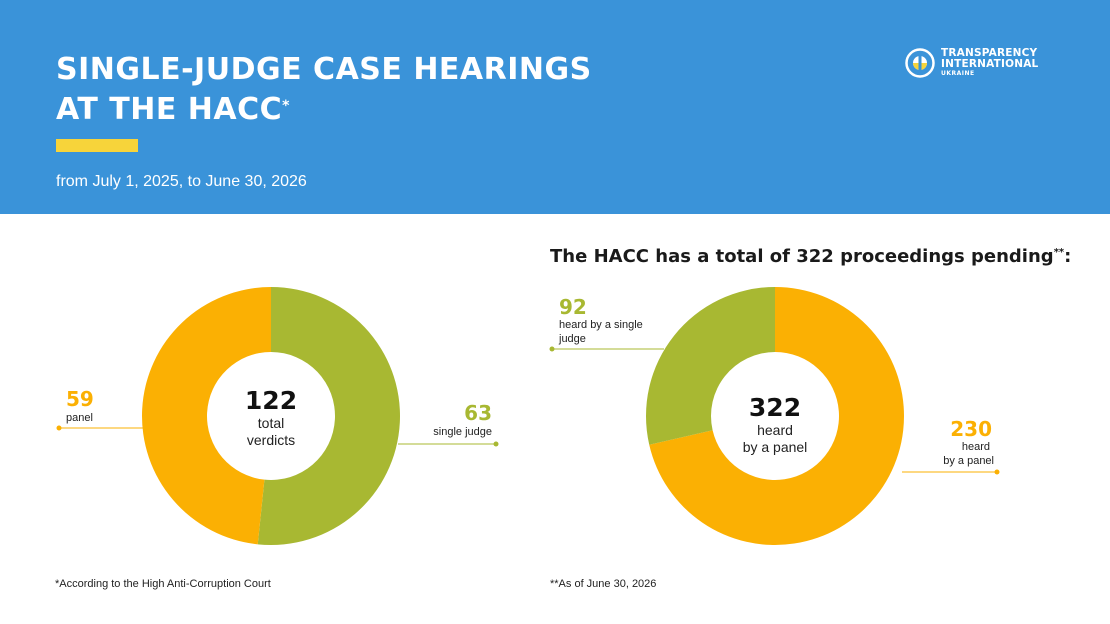 The image size is (1110, 624). What do you see at coordinates (271, 423) in the screenshot?
I see `chart1-center-label-1: total` at bounding box center [271, 423].